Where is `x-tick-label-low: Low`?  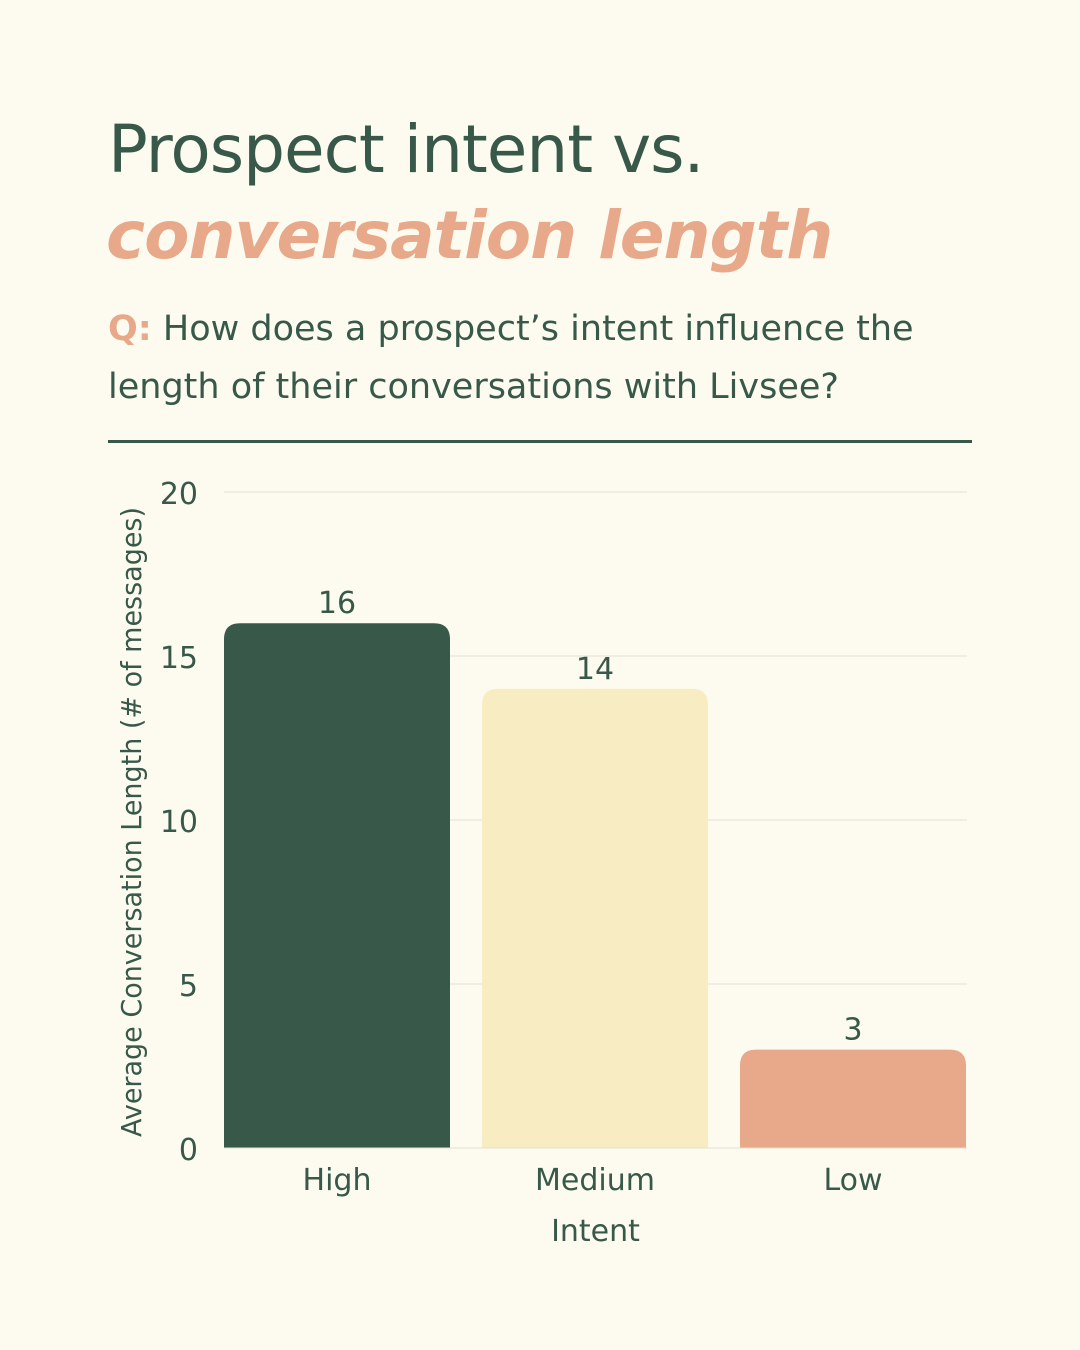
x-tick-label-low: Low is located at coordinates (852, 1180).